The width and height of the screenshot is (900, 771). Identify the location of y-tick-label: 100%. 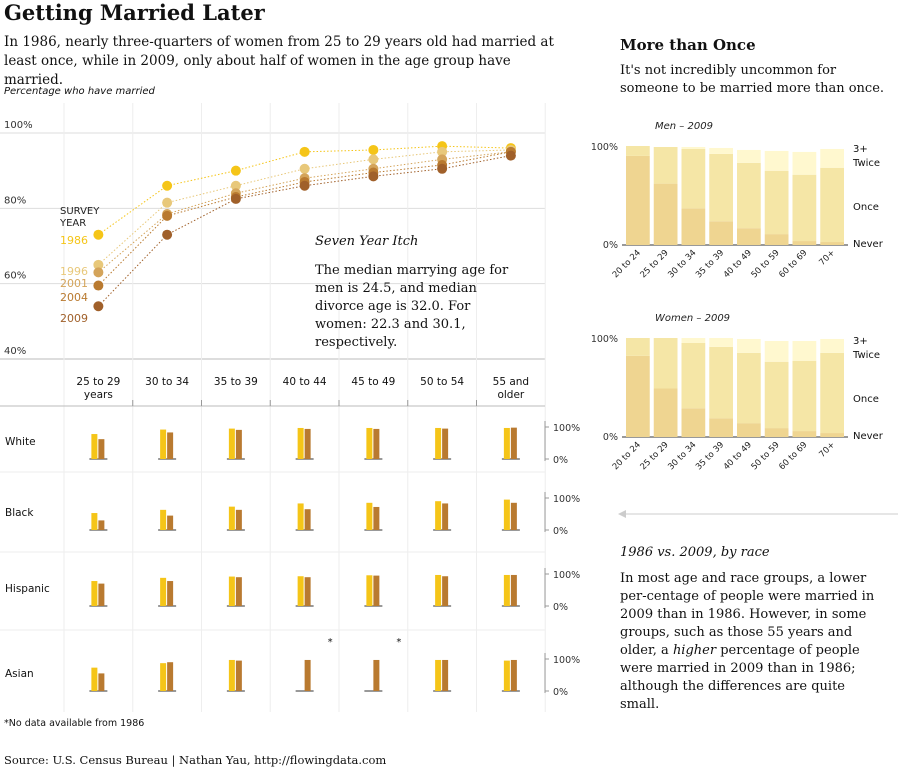
(18, 125).